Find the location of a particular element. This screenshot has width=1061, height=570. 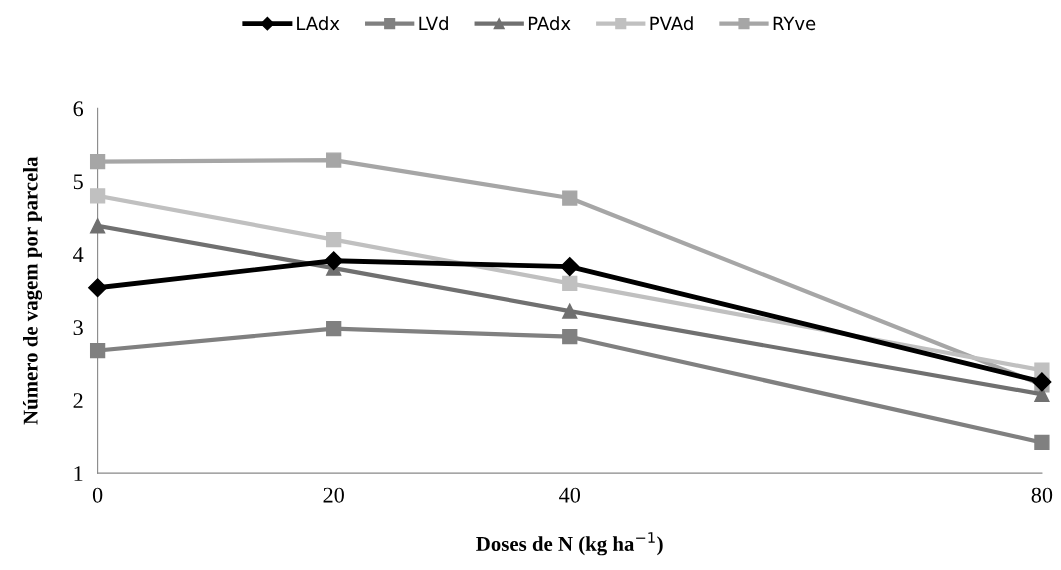

x-tick-label: 0 is located at coordinates (97, 495).